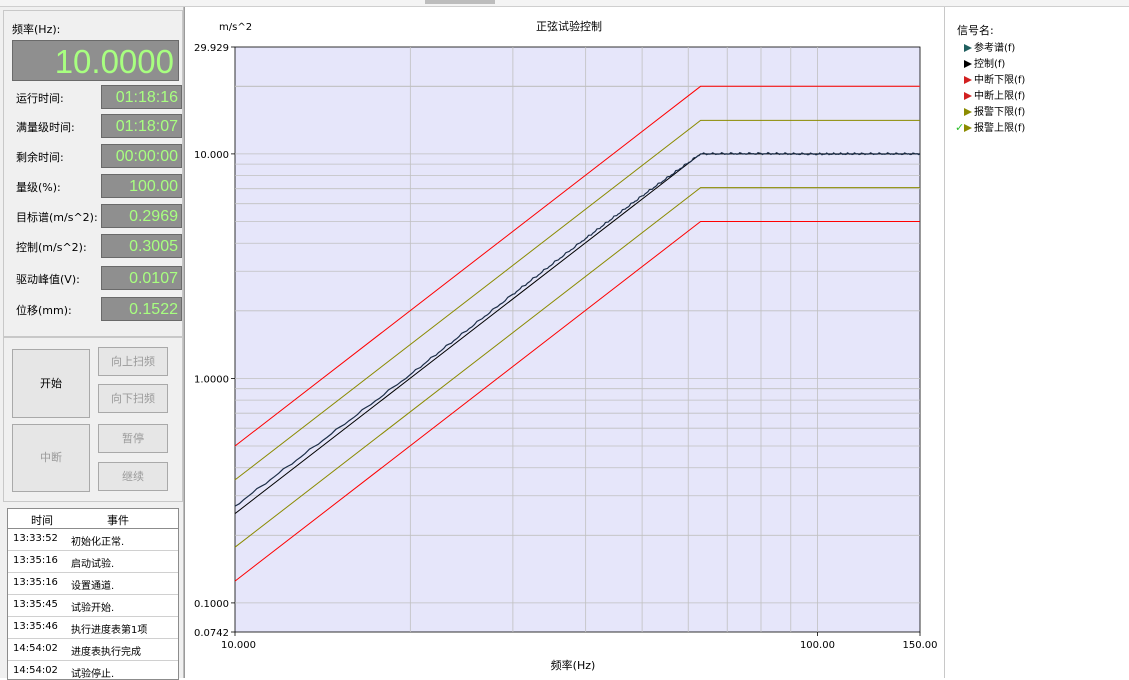 The width and height of the screenshot is (1129, 680). What do you see at coordinates (133, 361) in the screenshot?
I see `sweep-up-button: 向上扫频` at bounding box center [133, 361].